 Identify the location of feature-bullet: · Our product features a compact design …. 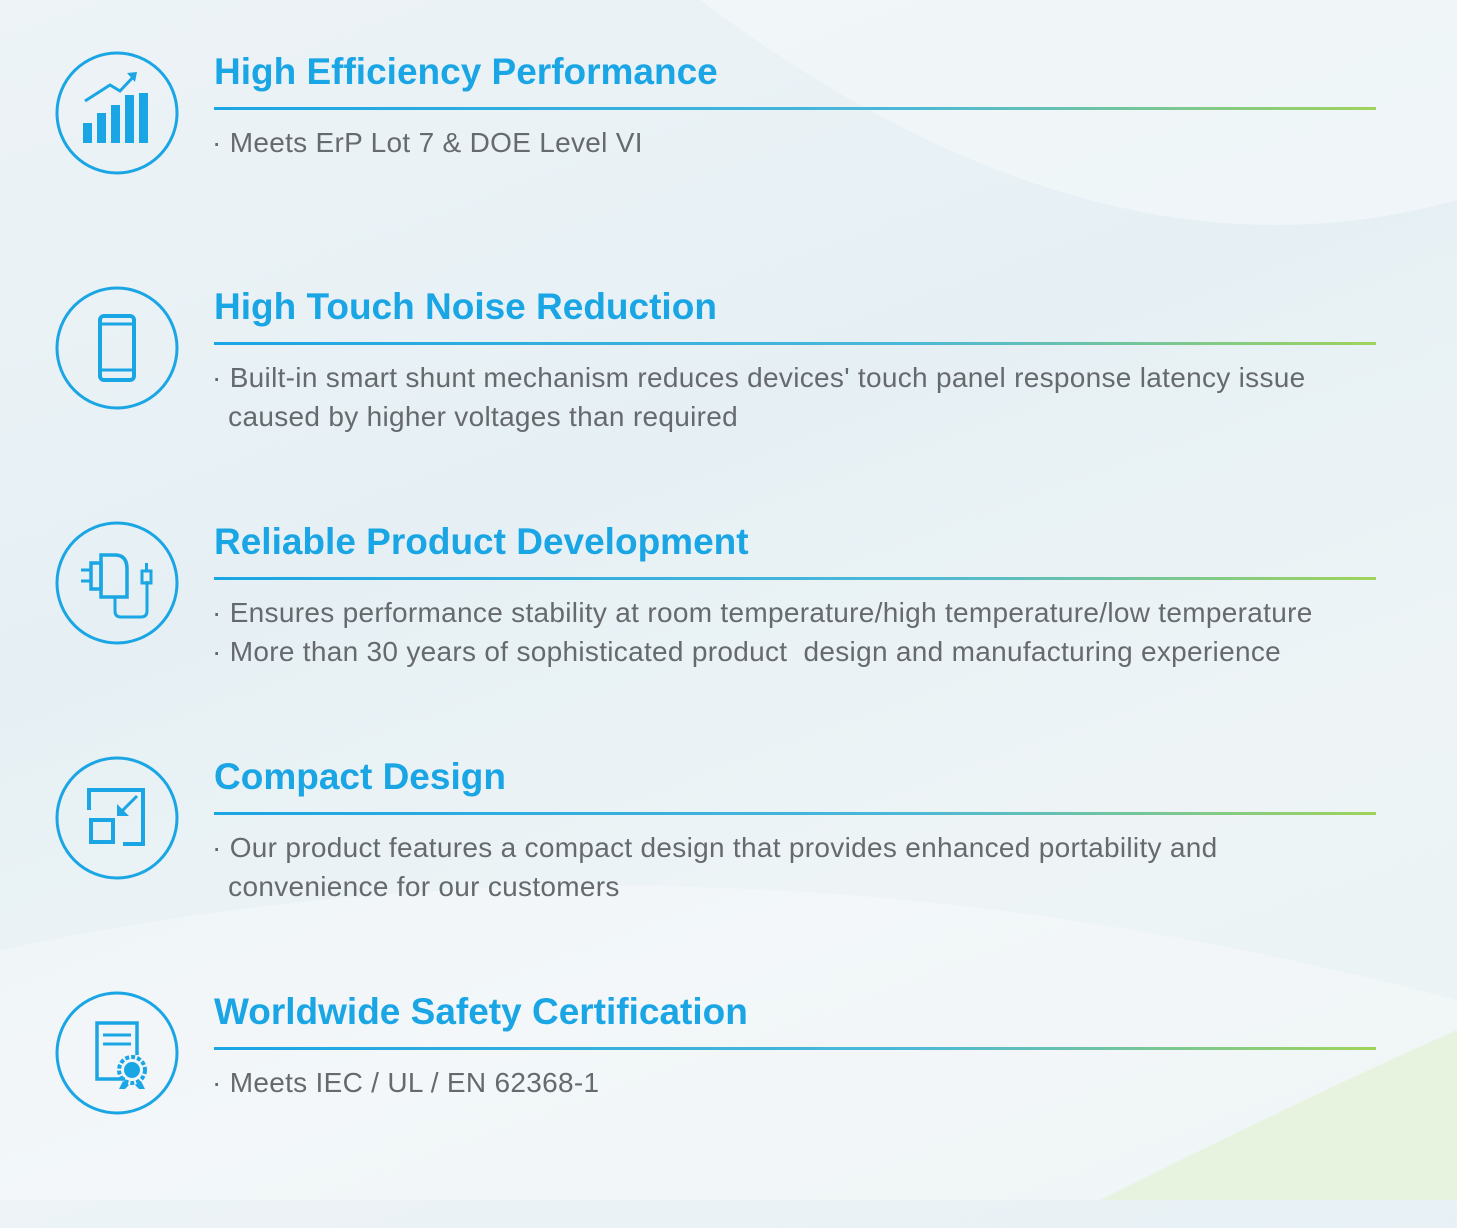
(715, 847).